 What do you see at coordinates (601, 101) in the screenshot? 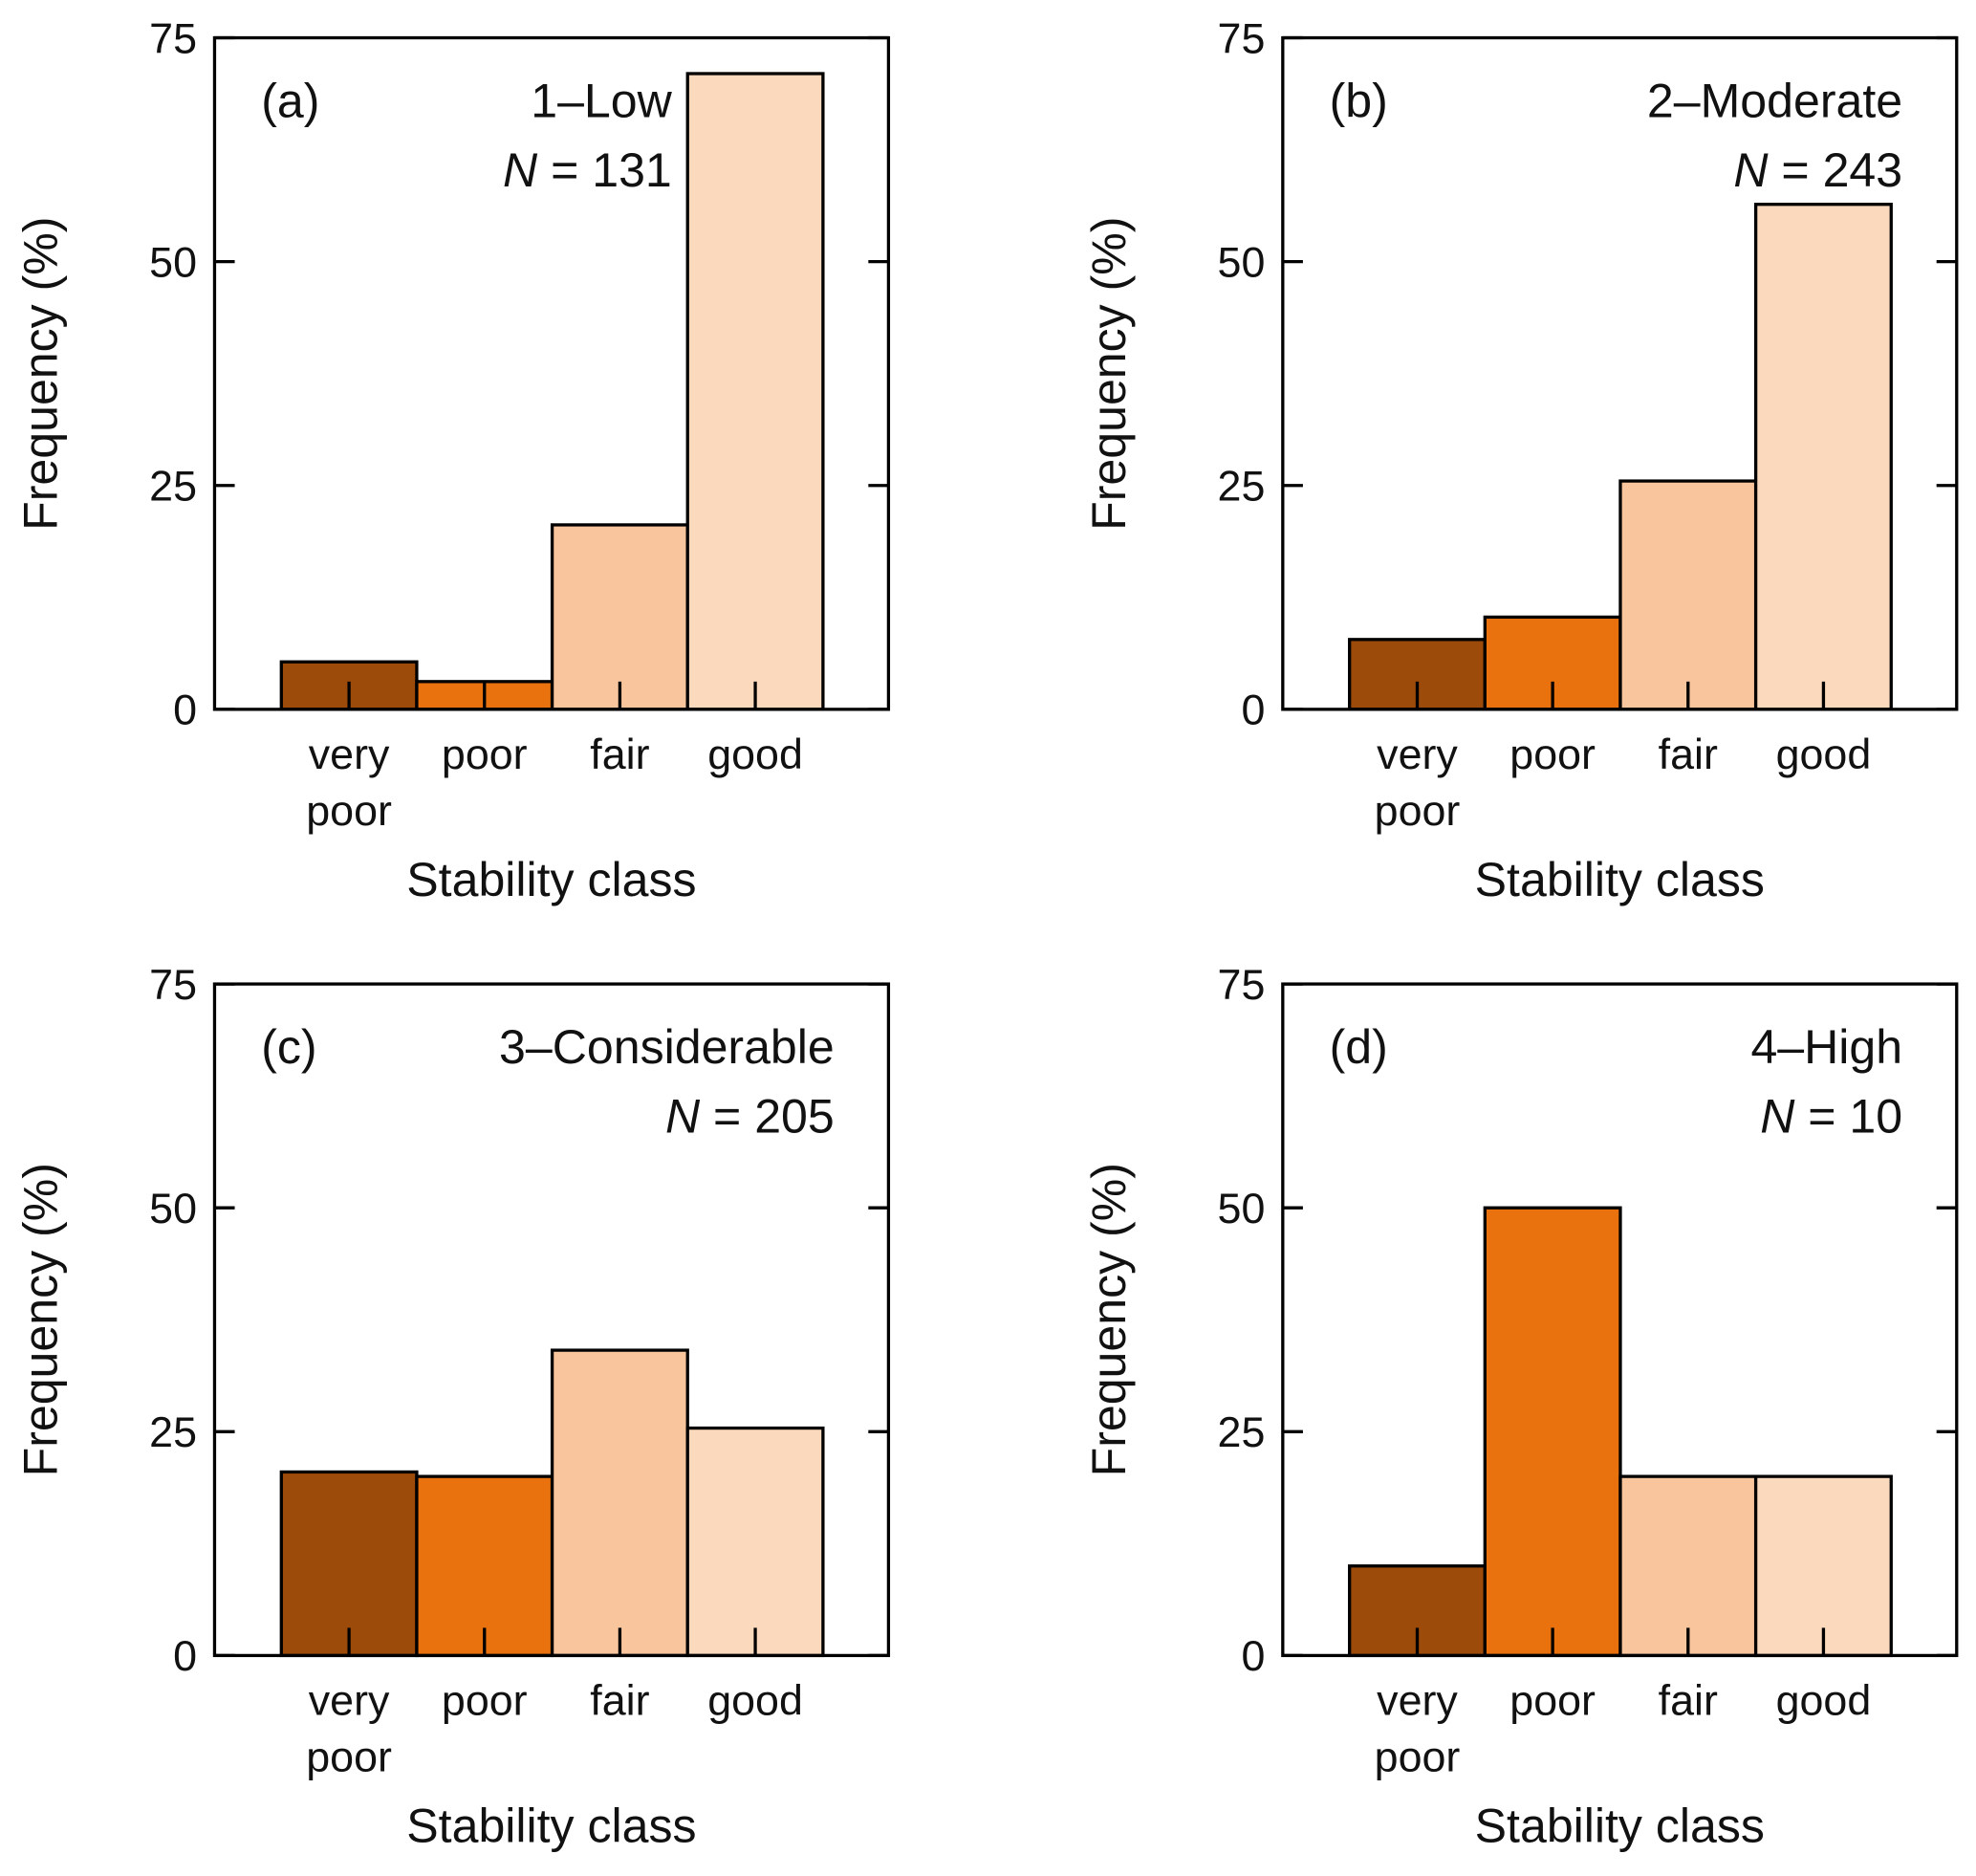
I see `panel-title: 1–Low` at bounding box center [601, 101].